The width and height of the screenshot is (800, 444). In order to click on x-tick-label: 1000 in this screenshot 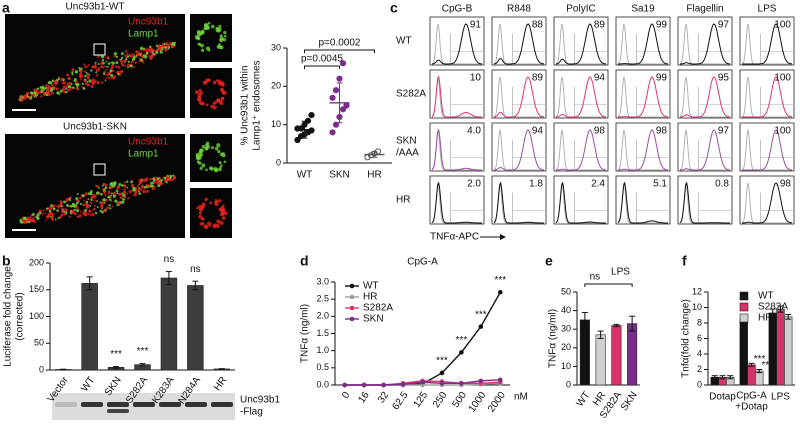, I will do `click(478, 402)`.